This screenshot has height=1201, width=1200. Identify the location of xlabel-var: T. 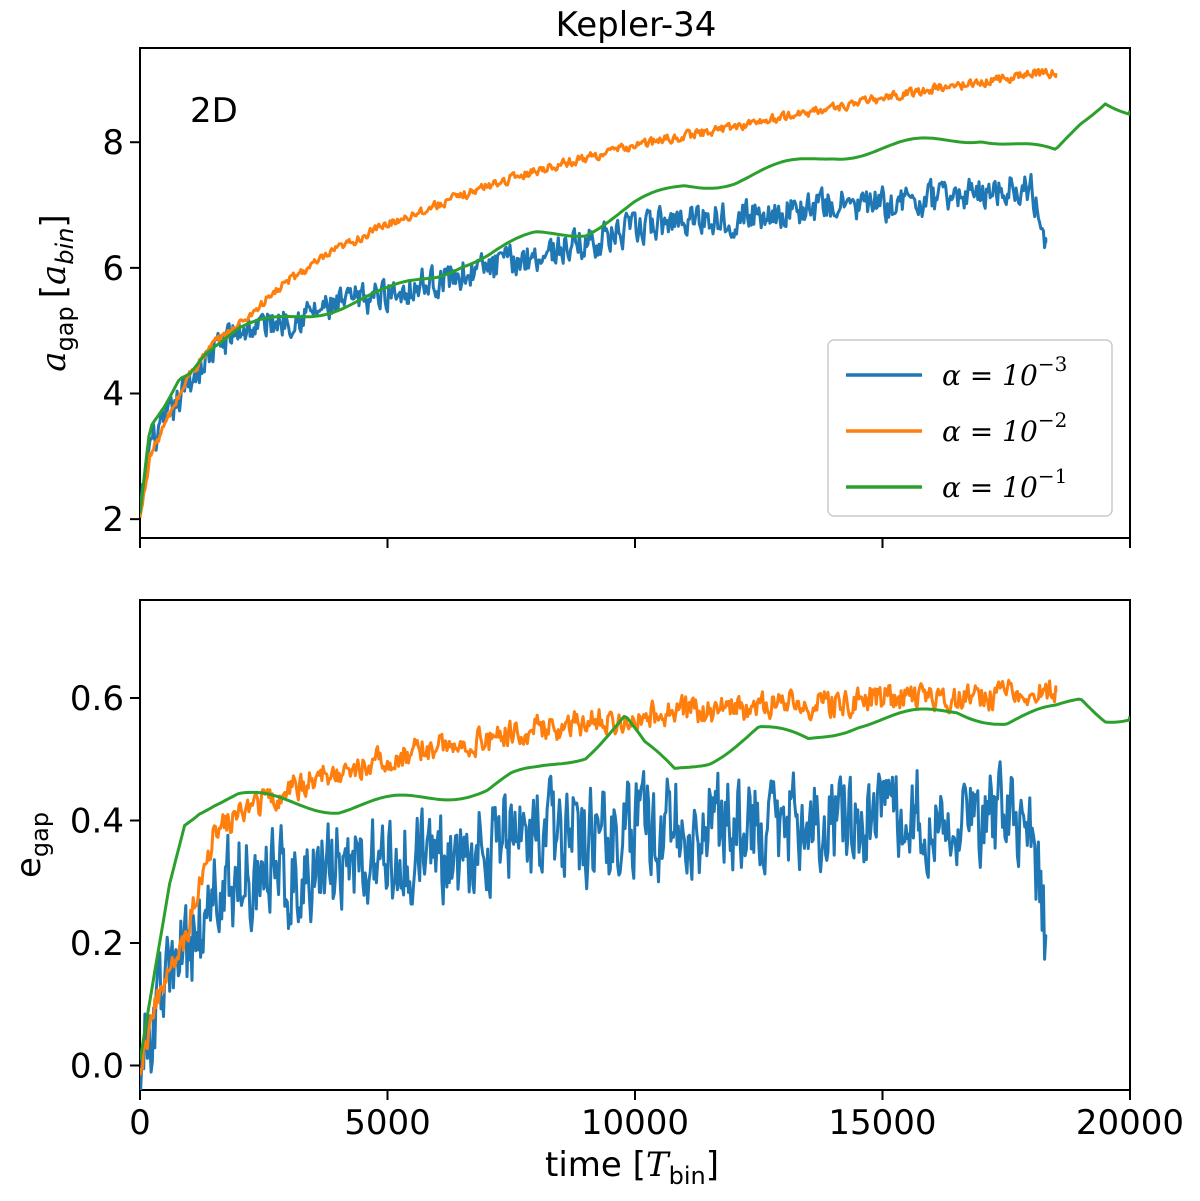
(658, 1165).